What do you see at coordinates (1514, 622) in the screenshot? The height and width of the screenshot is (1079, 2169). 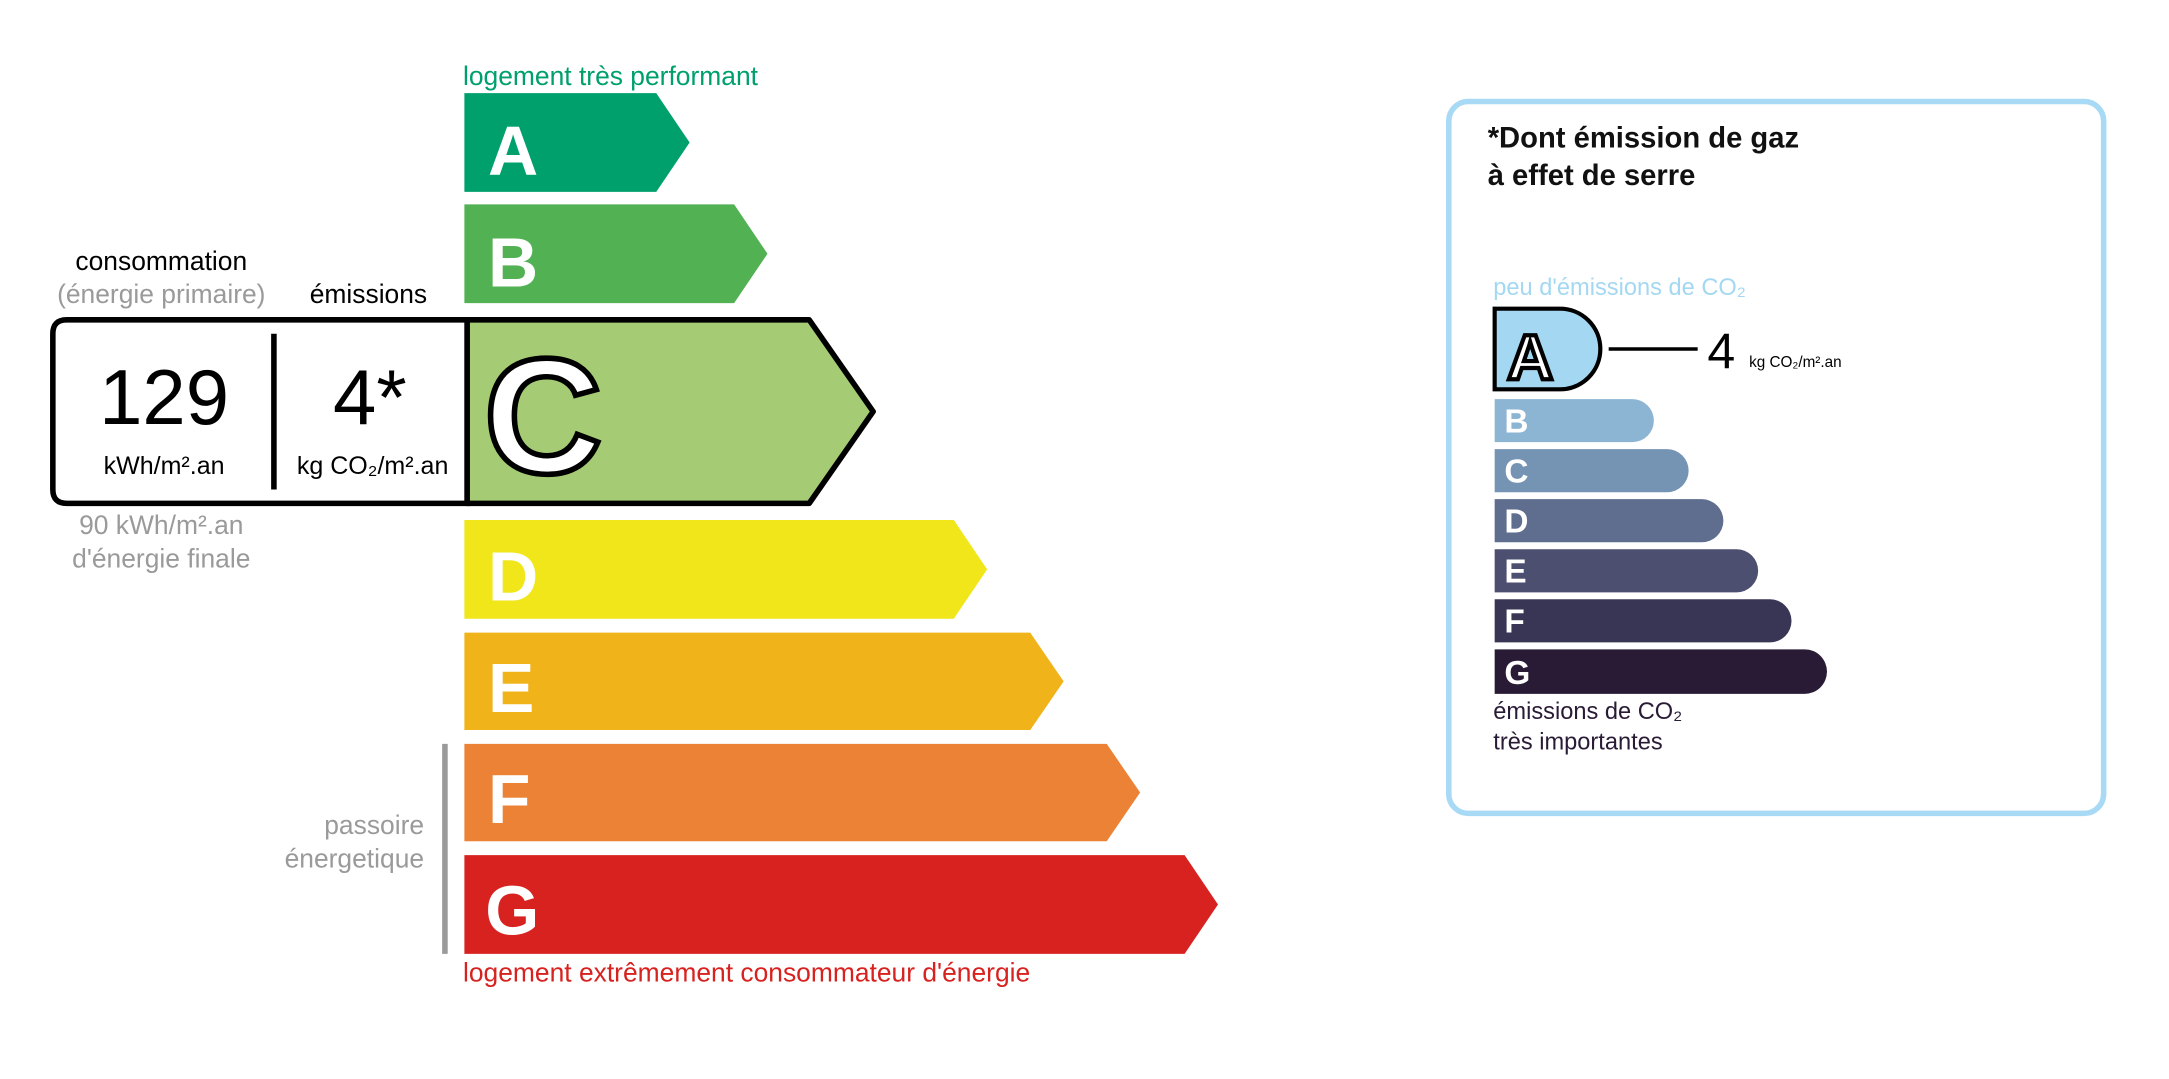 I see `ghg-letter-f: F` at bounding box center [1514, 622].